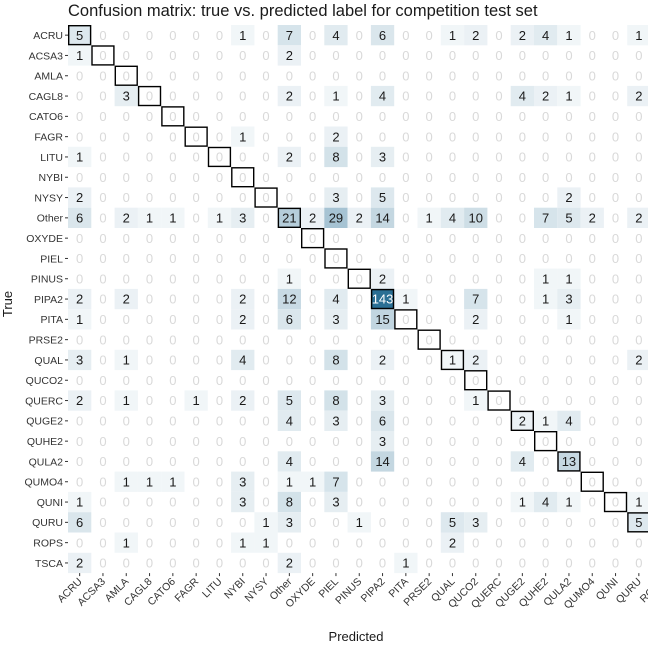 The width and height of the screenshot is (648, 648). What do you see at coordinates (476, 400) in the screenshot?
I see `cell-querc-quco2` at bounding box center [476, 400].